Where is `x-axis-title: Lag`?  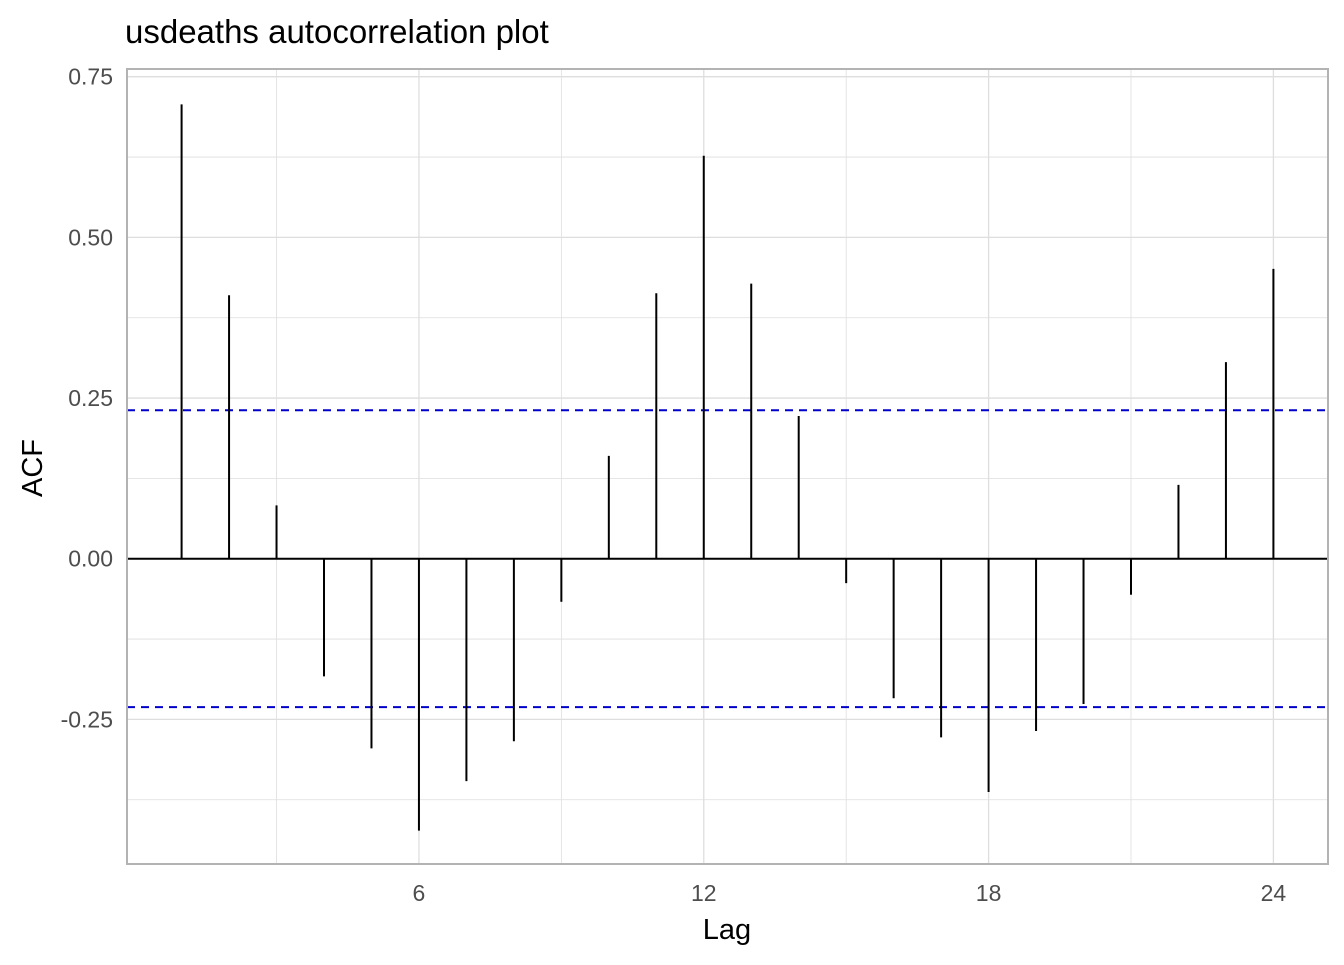 x-axis-title: Lag is located at coordinates (727, 930).